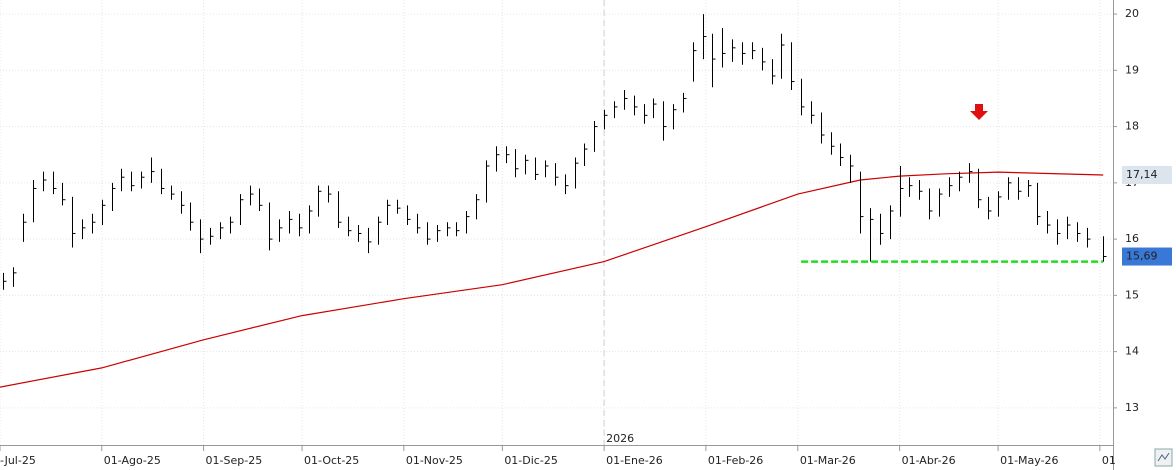  Describe the element at coordinates (1132, 351) in the screenshot. I see `y-tick-label: 14` at that location.